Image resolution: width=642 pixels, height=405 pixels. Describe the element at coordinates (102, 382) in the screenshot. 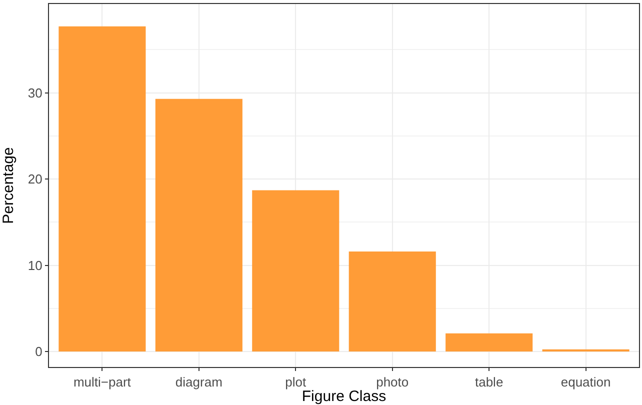

I see `x-tick-label: multi−part` at that location.